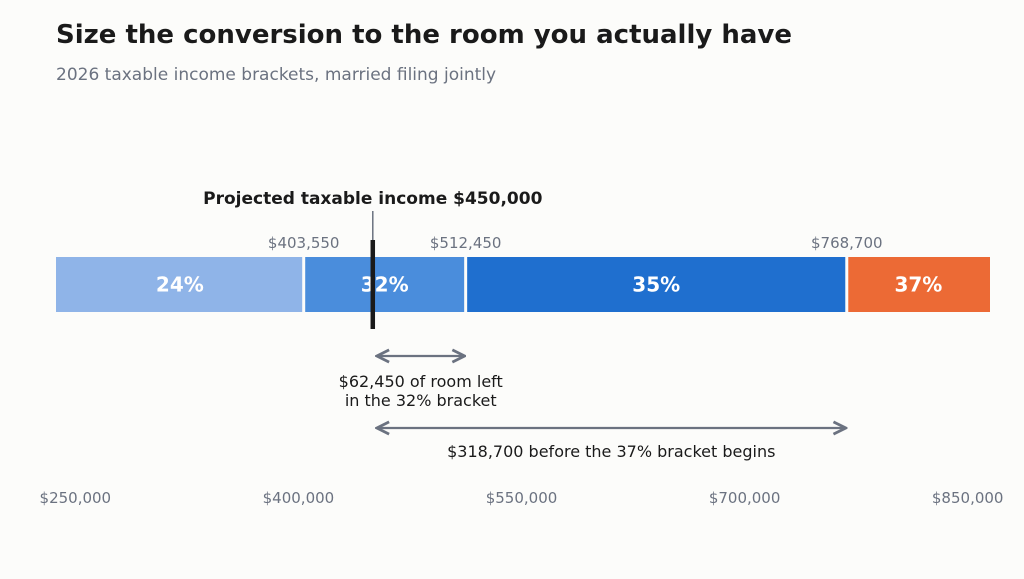  I want to click on x-tick-label: $400,000, so click(299, 498).